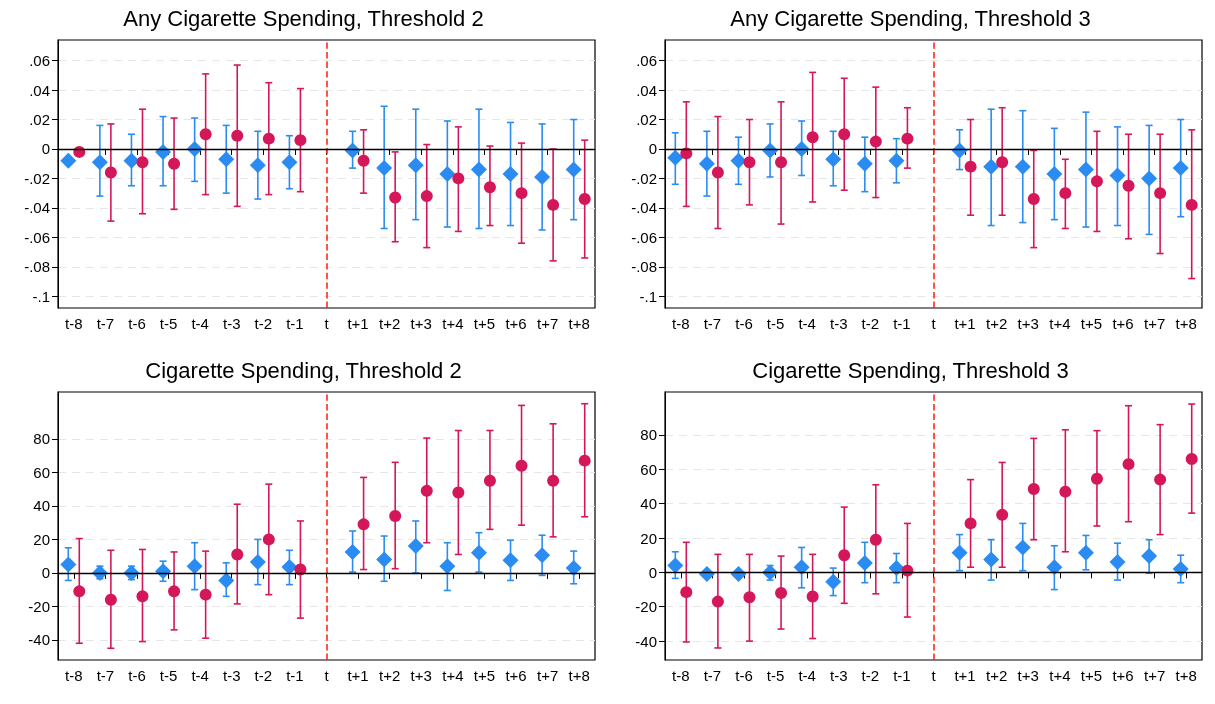 The image size is (1215, 704). I want to click on y-tick-label: 40, so click(41, 506).